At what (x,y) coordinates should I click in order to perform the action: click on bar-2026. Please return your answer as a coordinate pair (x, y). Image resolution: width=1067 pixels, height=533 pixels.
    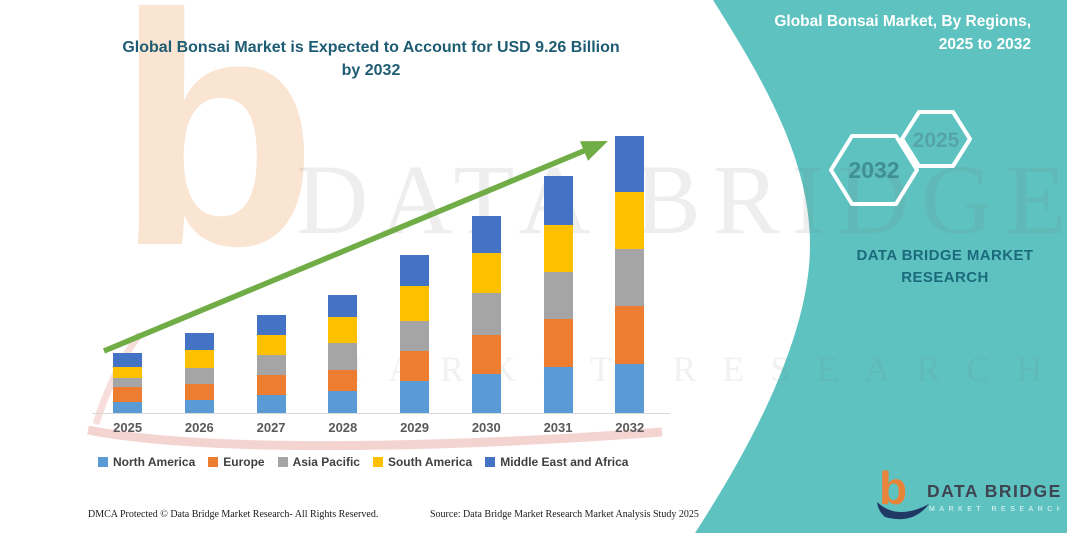
    Looking at the image, I should click on (199, 373).